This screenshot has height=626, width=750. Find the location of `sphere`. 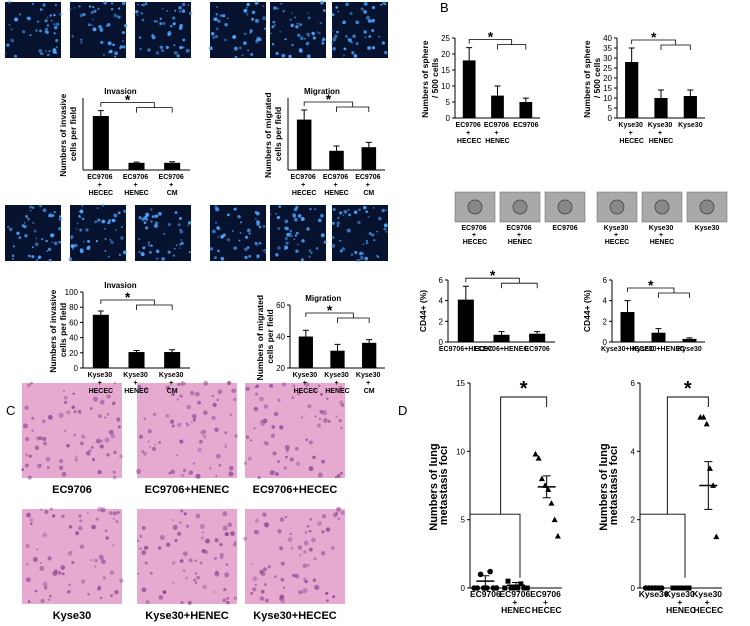

sphere is located at coordinates (565, 207).